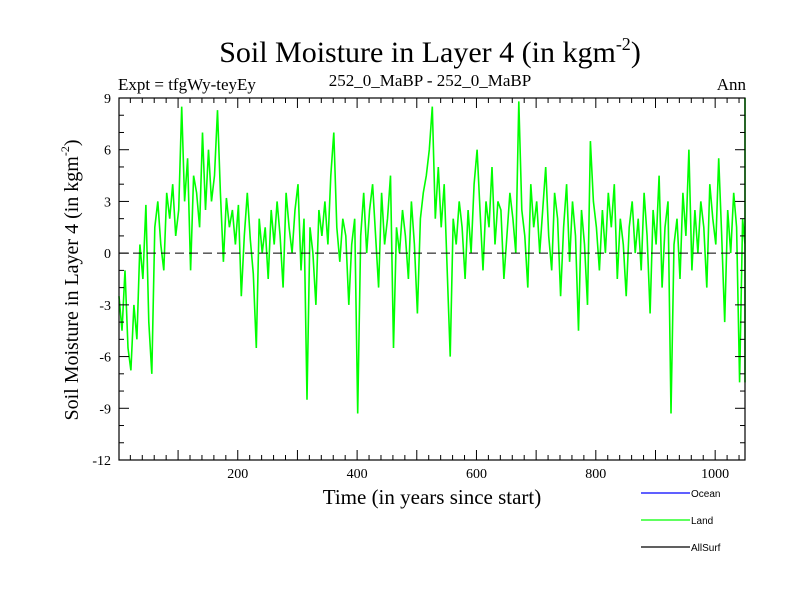 The image size is (800, 600). I want to click on chart-legend: Ocean Land AllSurf, so click(681, 521).